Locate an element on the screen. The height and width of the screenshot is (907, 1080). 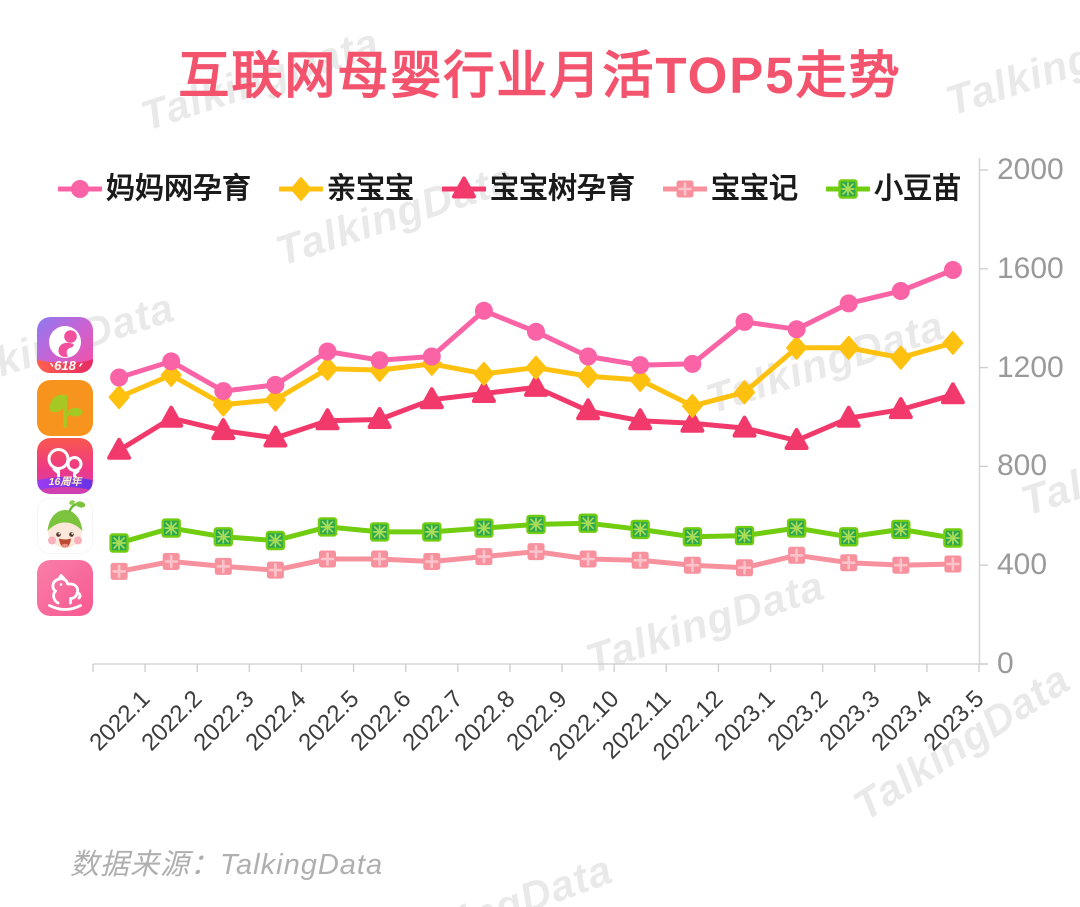
y-axis-label: 1200 is located at coordinates (1030, 367).